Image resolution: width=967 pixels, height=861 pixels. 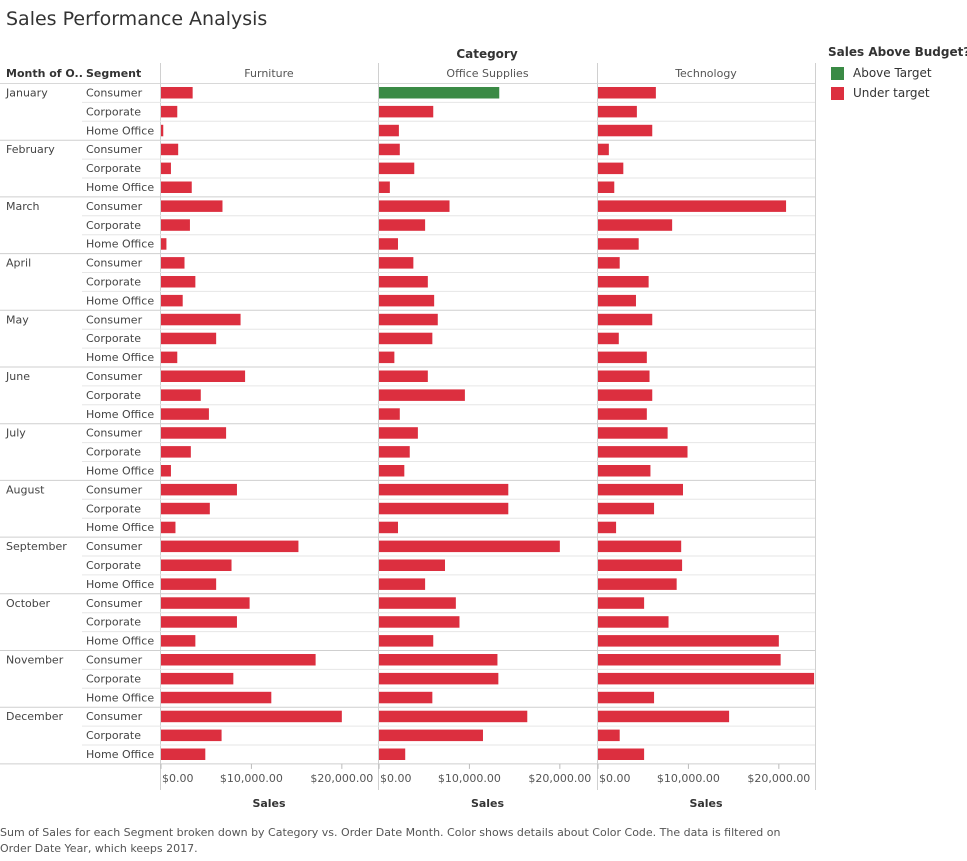 I want to click on bar-office-supplies-january-consumer, so click(x=439, y=93).